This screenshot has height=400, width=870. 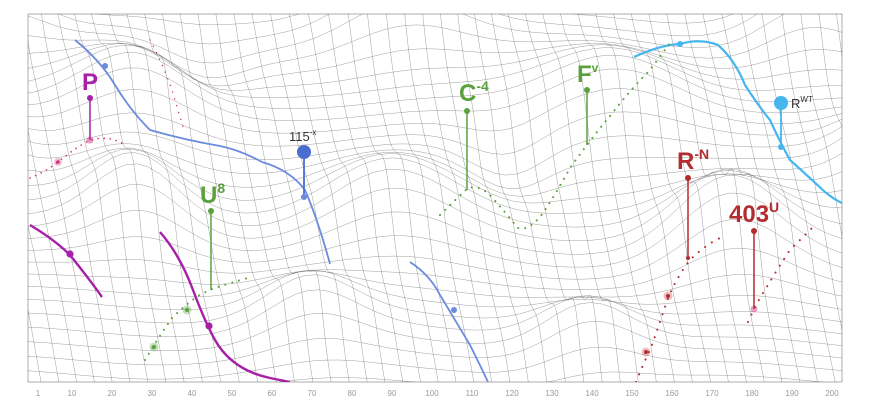 What do you see at coordinates (754, 231) in the screenshot?
I see `pin-head-403u` at bounding box center [754, 231].